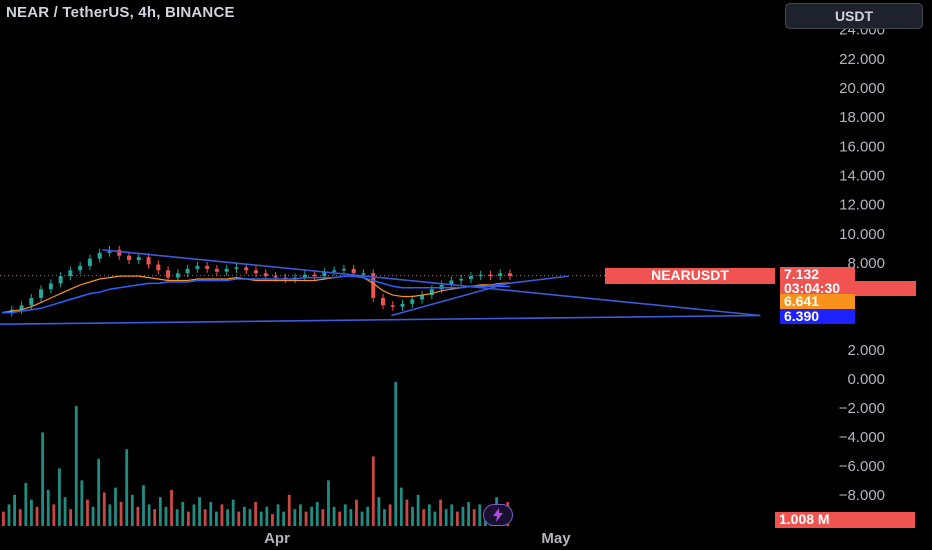  I want to click on y-tick-label: 18.000, so click(862, 117).